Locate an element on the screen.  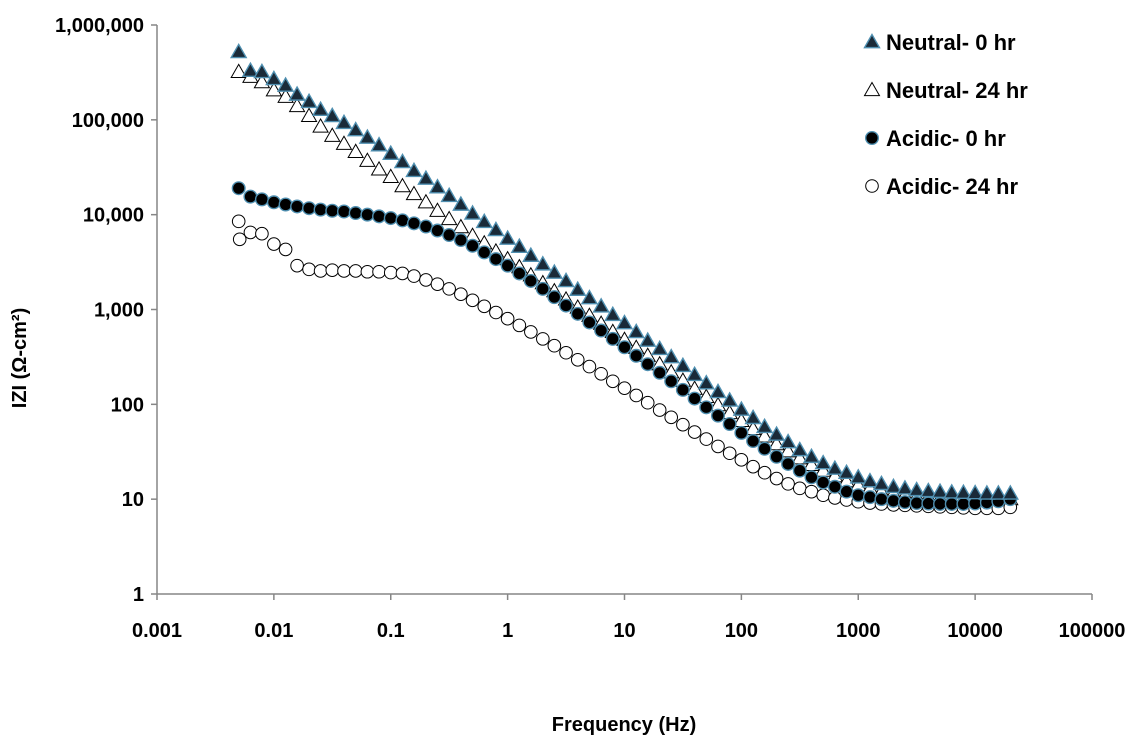
legend-label: Neutral- 24 hr is located at coordinates (957, 90).